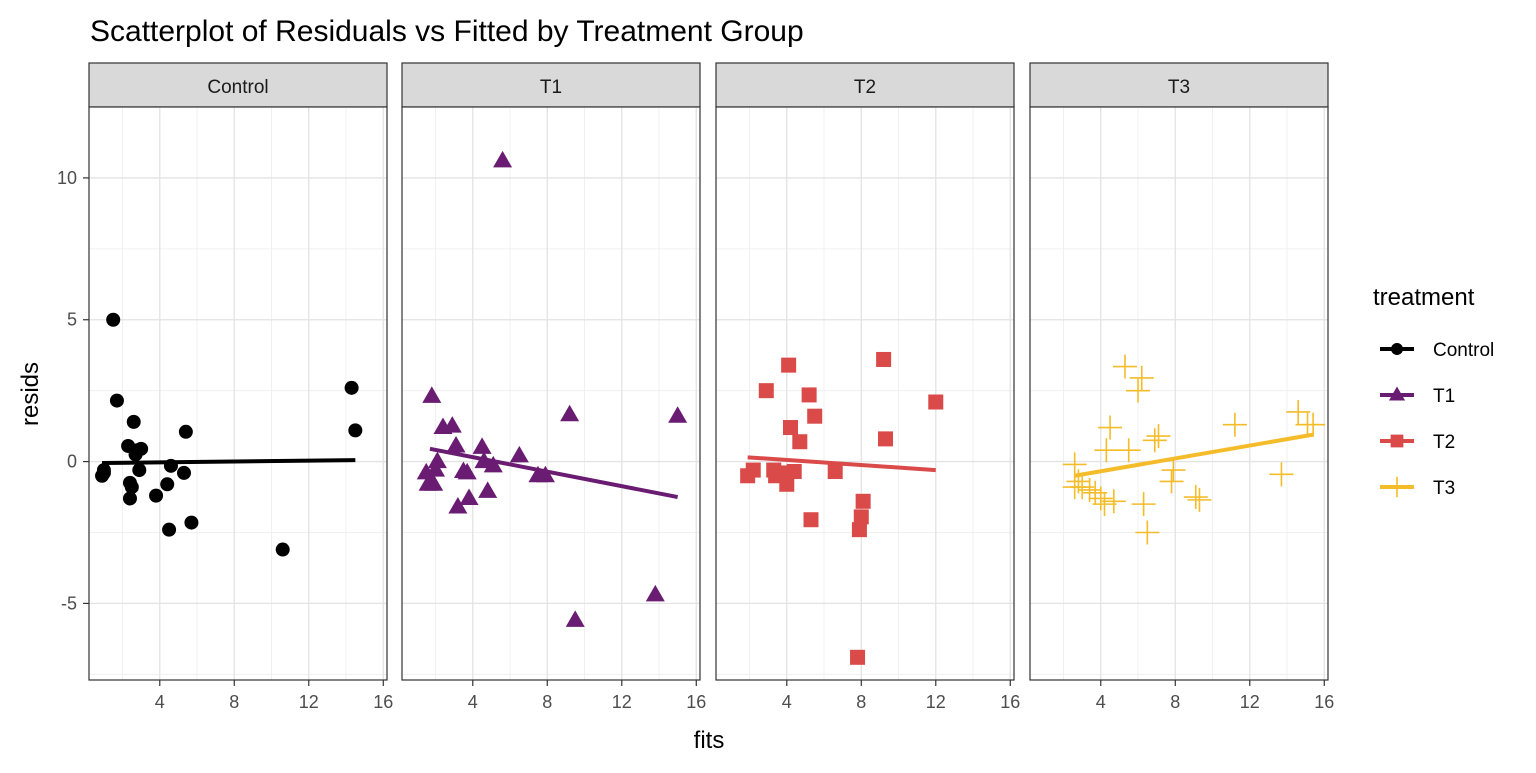  What do you see at coordinates (473, 702) in the screenshot?
I see `x-tick-label: 4` at bounding box center [473, 702].